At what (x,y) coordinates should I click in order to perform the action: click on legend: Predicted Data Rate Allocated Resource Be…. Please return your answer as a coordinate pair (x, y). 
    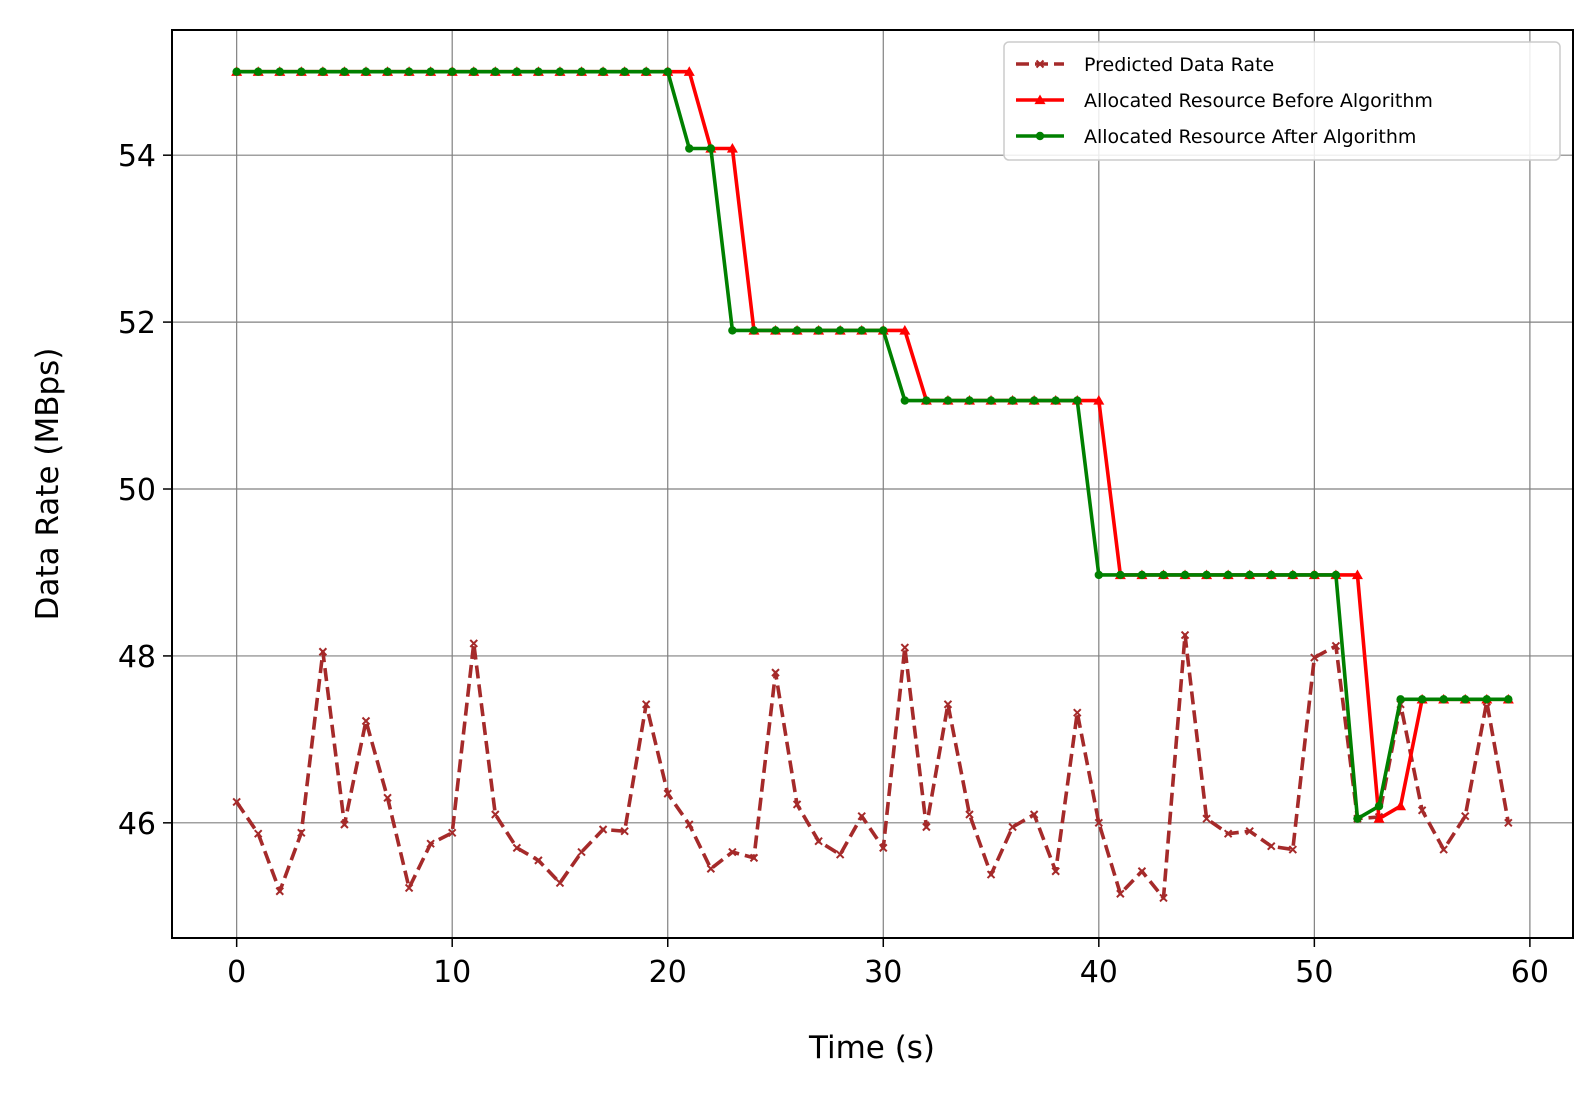
    Looking at the image, I should click on (1282, 101).